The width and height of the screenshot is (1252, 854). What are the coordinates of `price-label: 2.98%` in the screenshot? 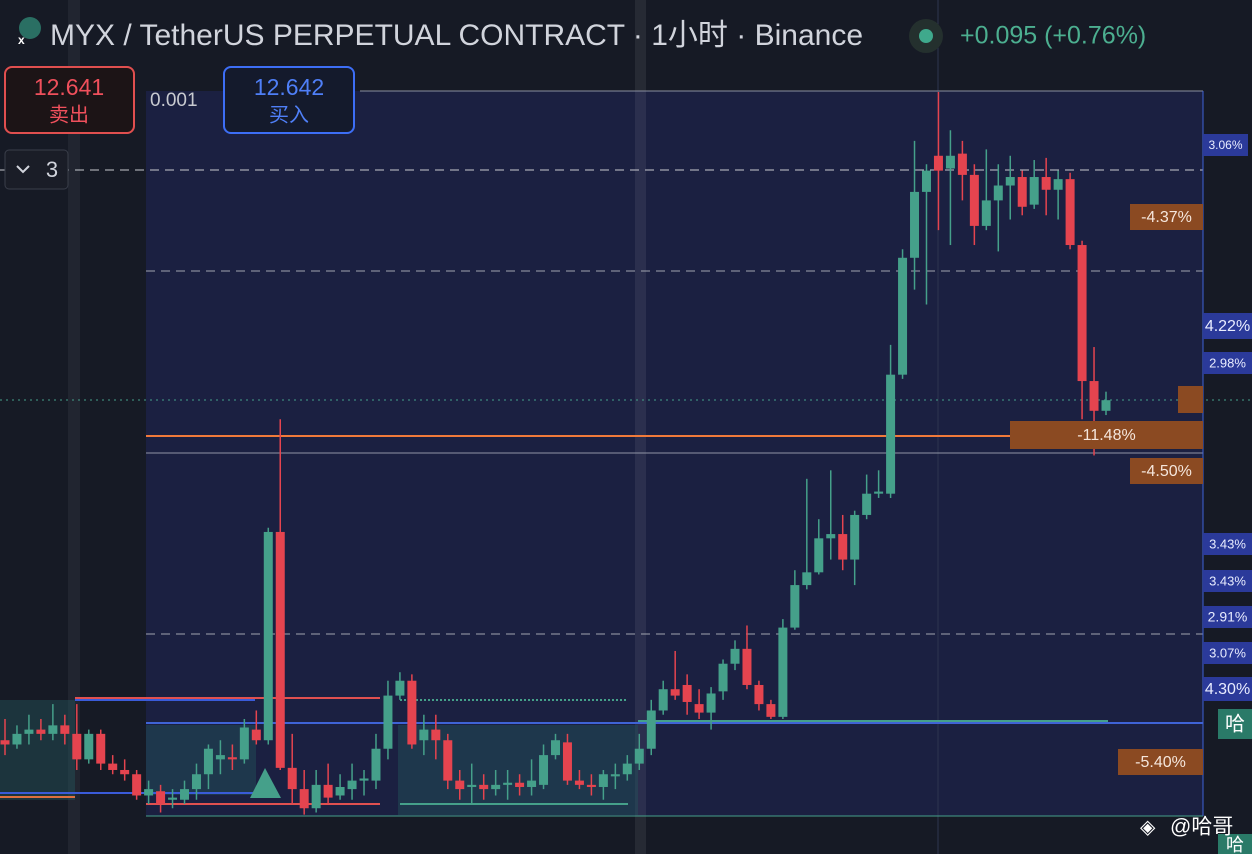 It's located at (1227, 362).